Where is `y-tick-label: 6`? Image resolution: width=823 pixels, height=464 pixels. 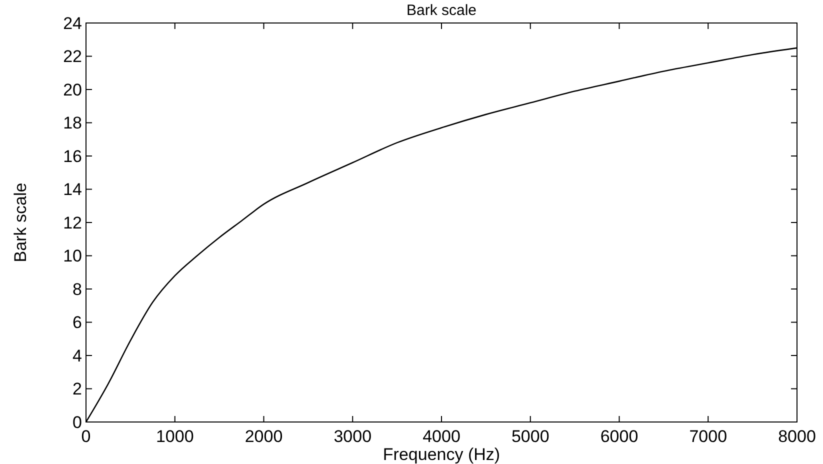
y-tick-label: 6 is located at coordinates (77, 322).